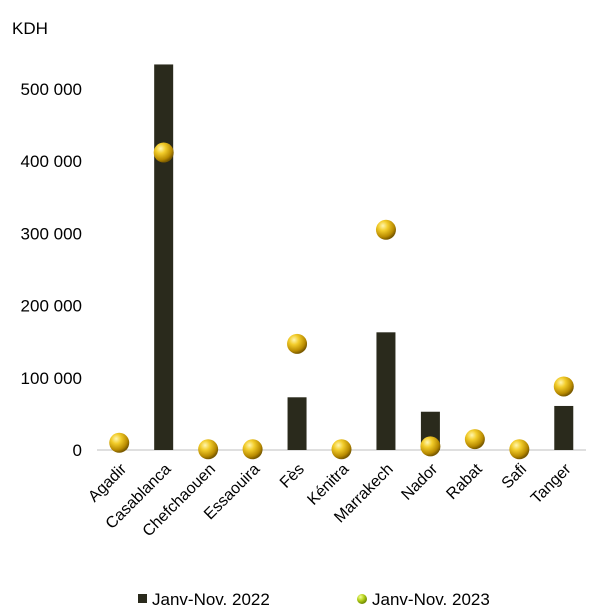 This screenshot has height=613, width=595. I want to click on marker-tanger, so click(564, 386).